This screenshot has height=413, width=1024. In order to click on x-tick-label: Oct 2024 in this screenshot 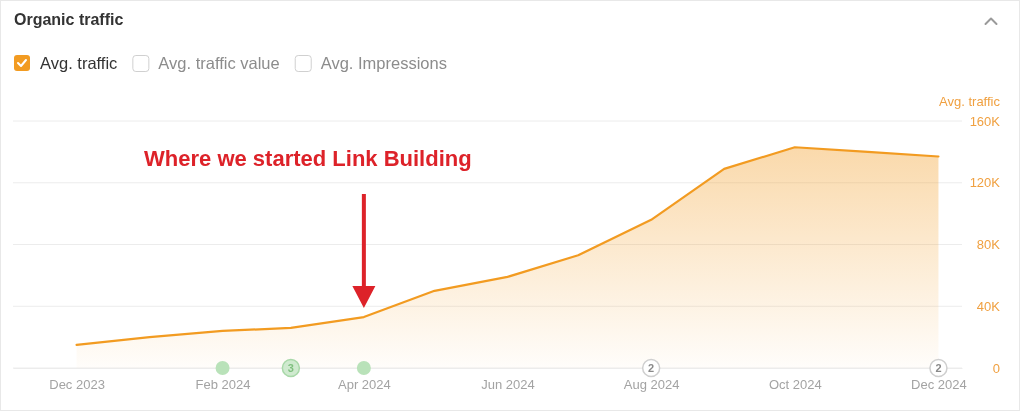, I will do `click(795, 385)`.